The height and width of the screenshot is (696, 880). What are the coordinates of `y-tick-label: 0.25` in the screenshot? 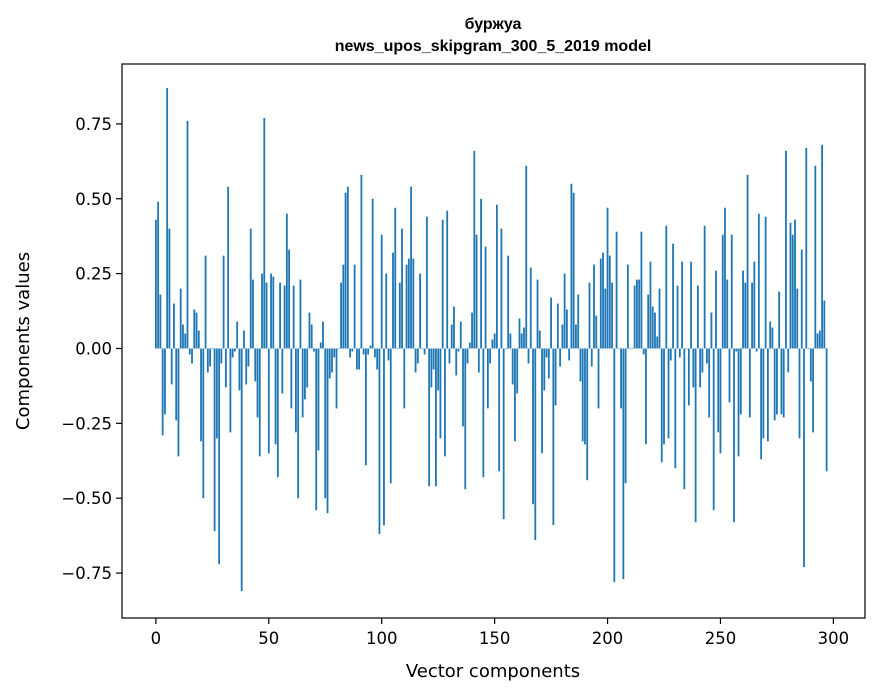 It's located at (93, 274).